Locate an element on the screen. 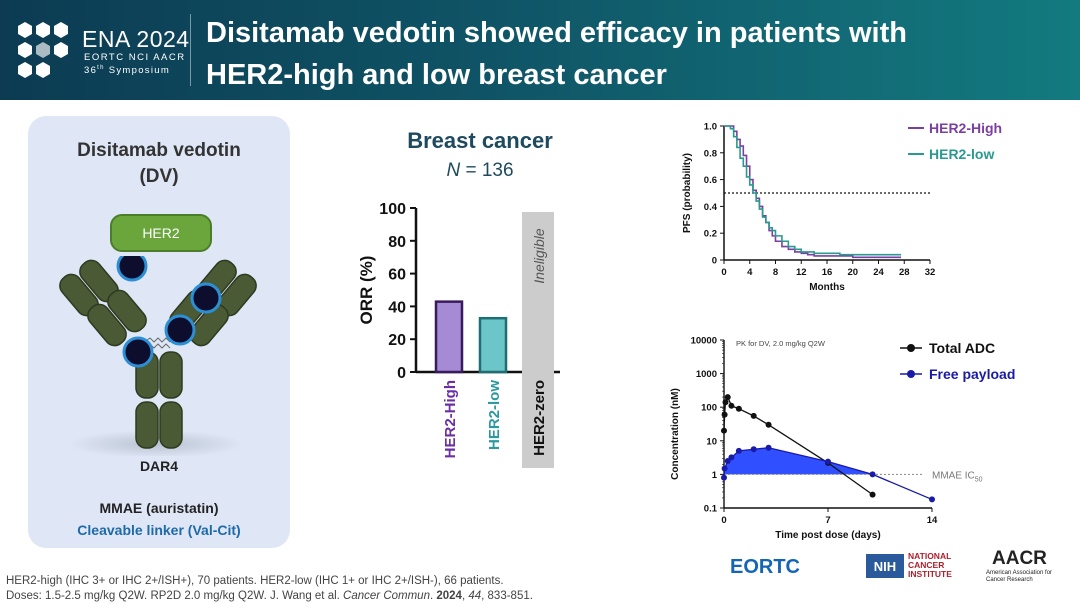  orr-bar-her2-zero is located at coordinates (538, 340).